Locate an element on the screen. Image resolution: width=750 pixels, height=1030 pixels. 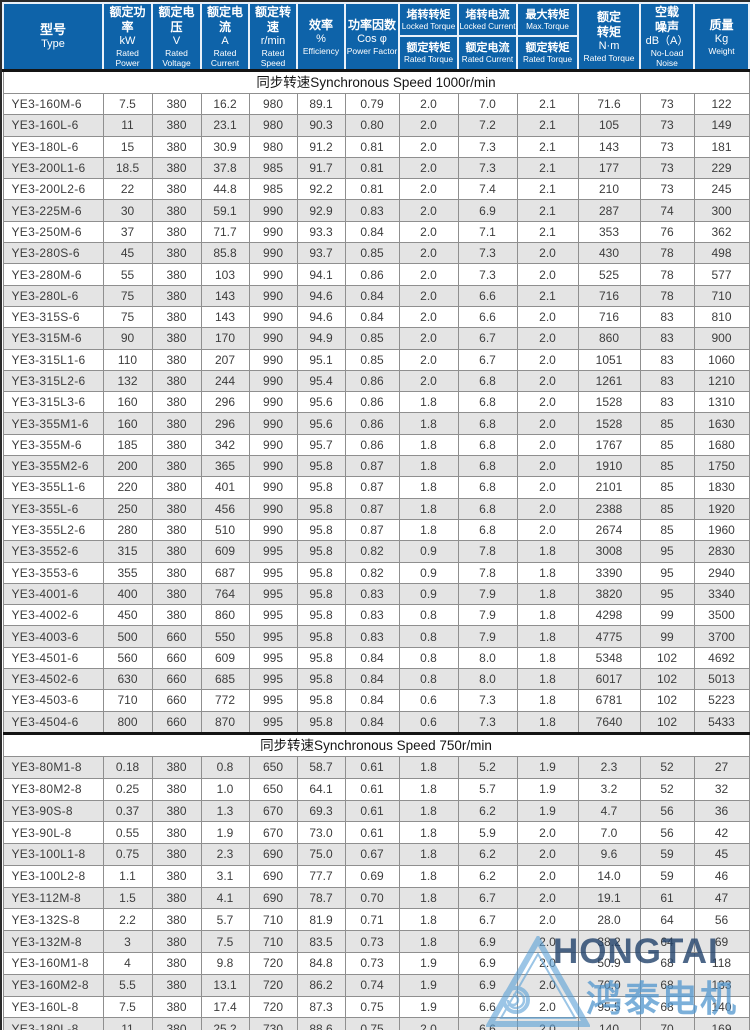
model-cell: YE3-315L3-6 is located at coordinates (53, 402).